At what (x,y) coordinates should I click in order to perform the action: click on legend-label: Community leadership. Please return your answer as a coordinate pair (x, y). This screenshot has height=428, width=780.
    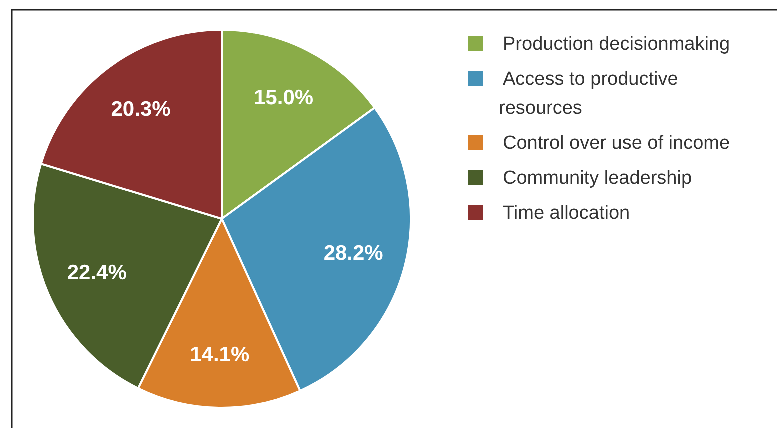
    Looking at the image, I should click on (597, 178).